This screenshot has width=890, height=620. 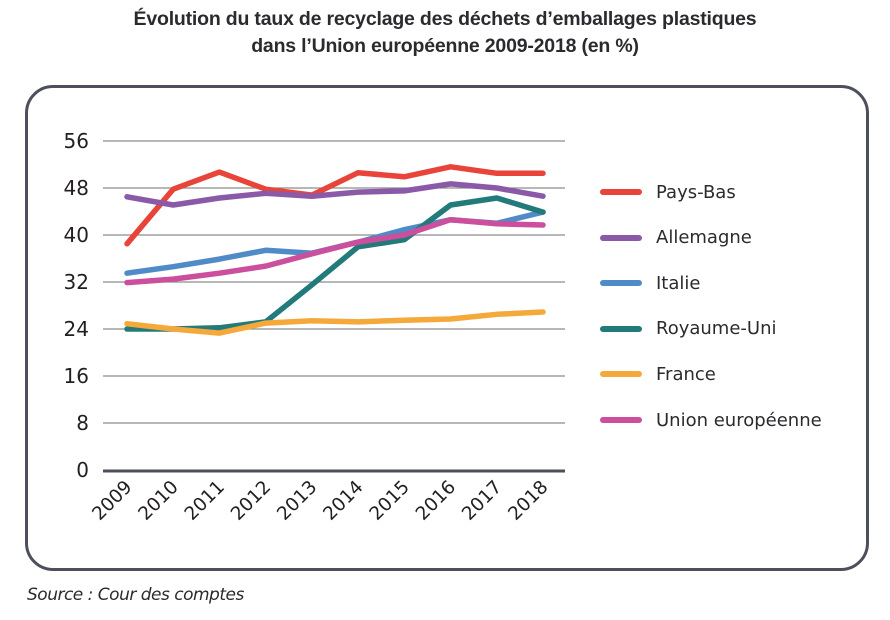 I want to click on legend-label: Allemagne, so click(x=704, y=238).